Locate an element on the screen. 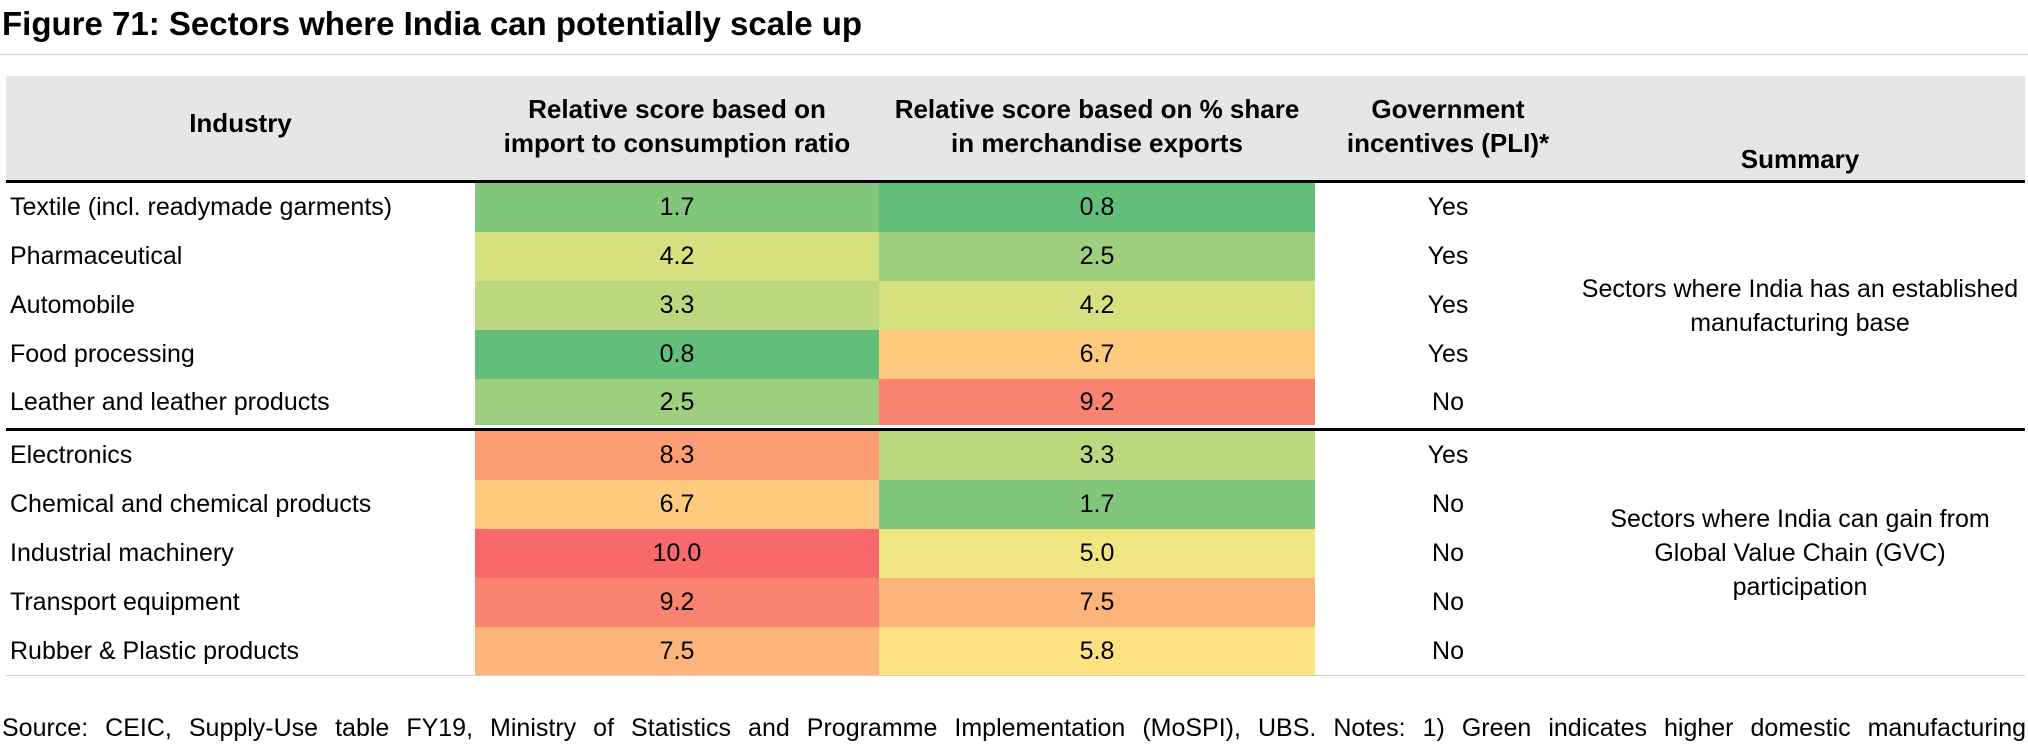 The height and width of the screenshot is (748, 2028). import-score-cell: 10.0 is located at coordinates (677, 553).